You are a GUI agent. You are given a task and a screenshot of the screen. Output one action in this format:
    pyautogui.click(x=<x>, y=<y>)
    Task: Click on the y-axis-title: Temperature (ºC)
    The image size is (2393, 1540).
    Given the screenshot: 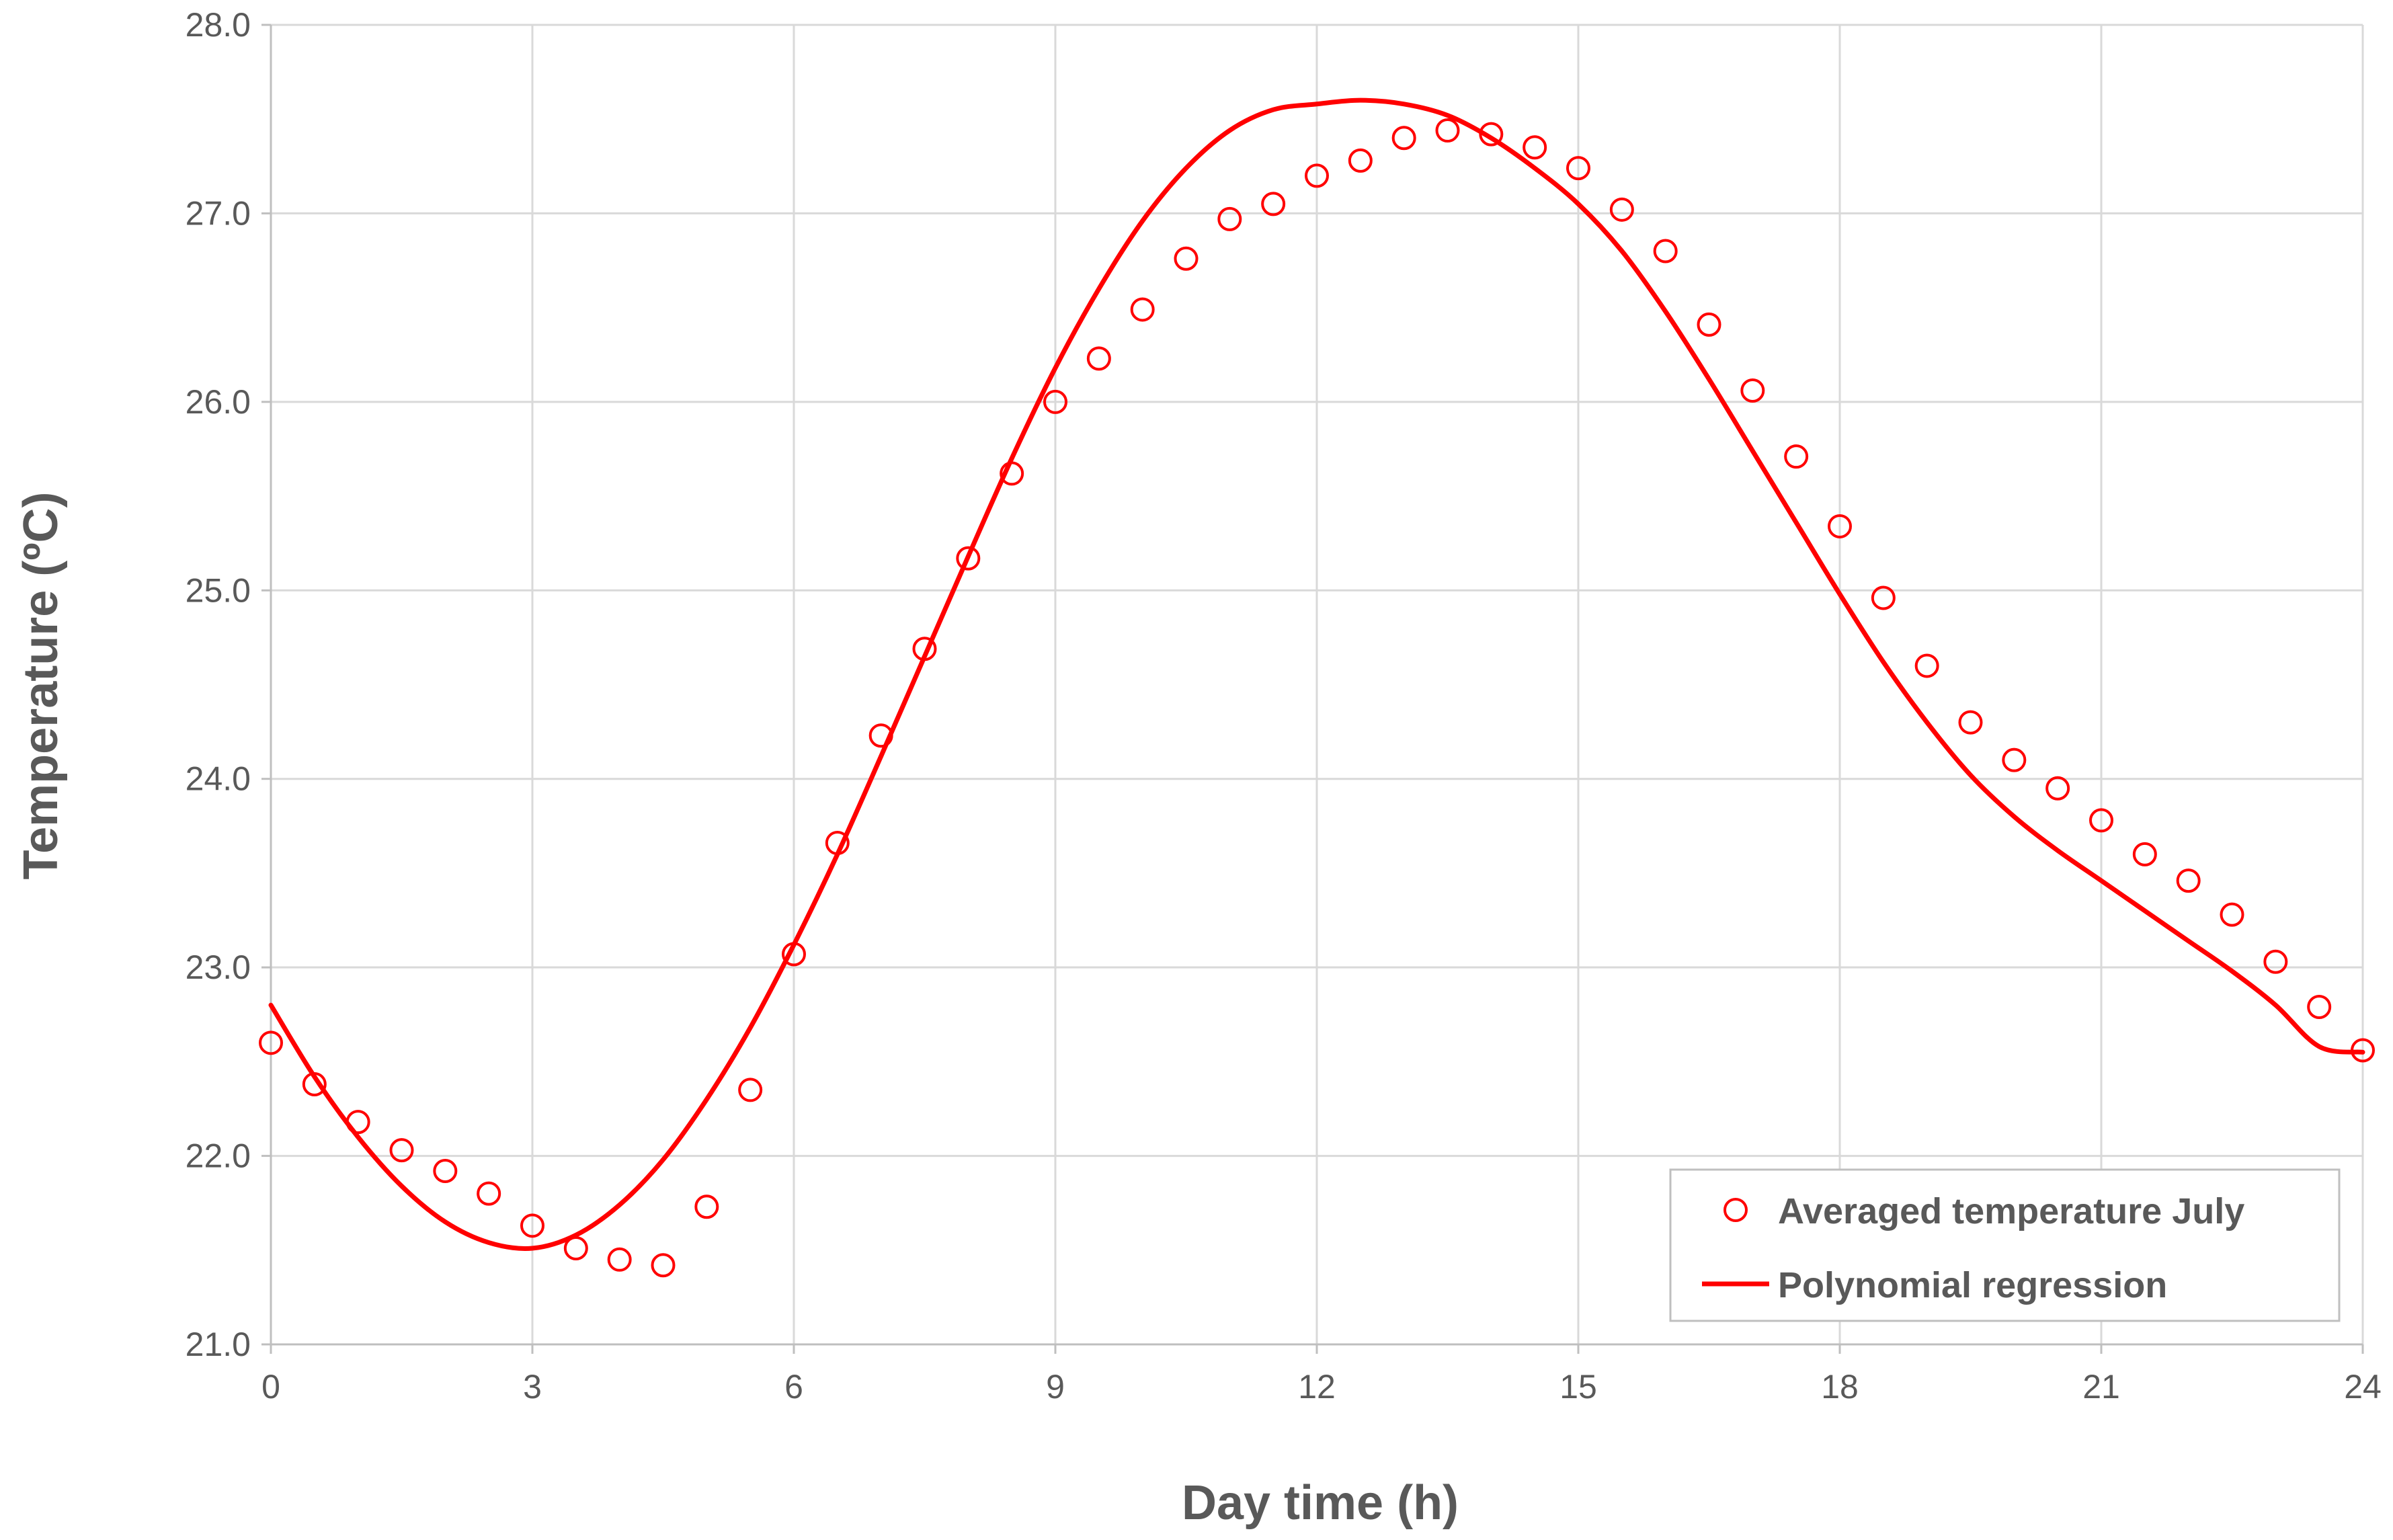 What is the action you would take?
    pyautogui.click(x=41, y=685)
    